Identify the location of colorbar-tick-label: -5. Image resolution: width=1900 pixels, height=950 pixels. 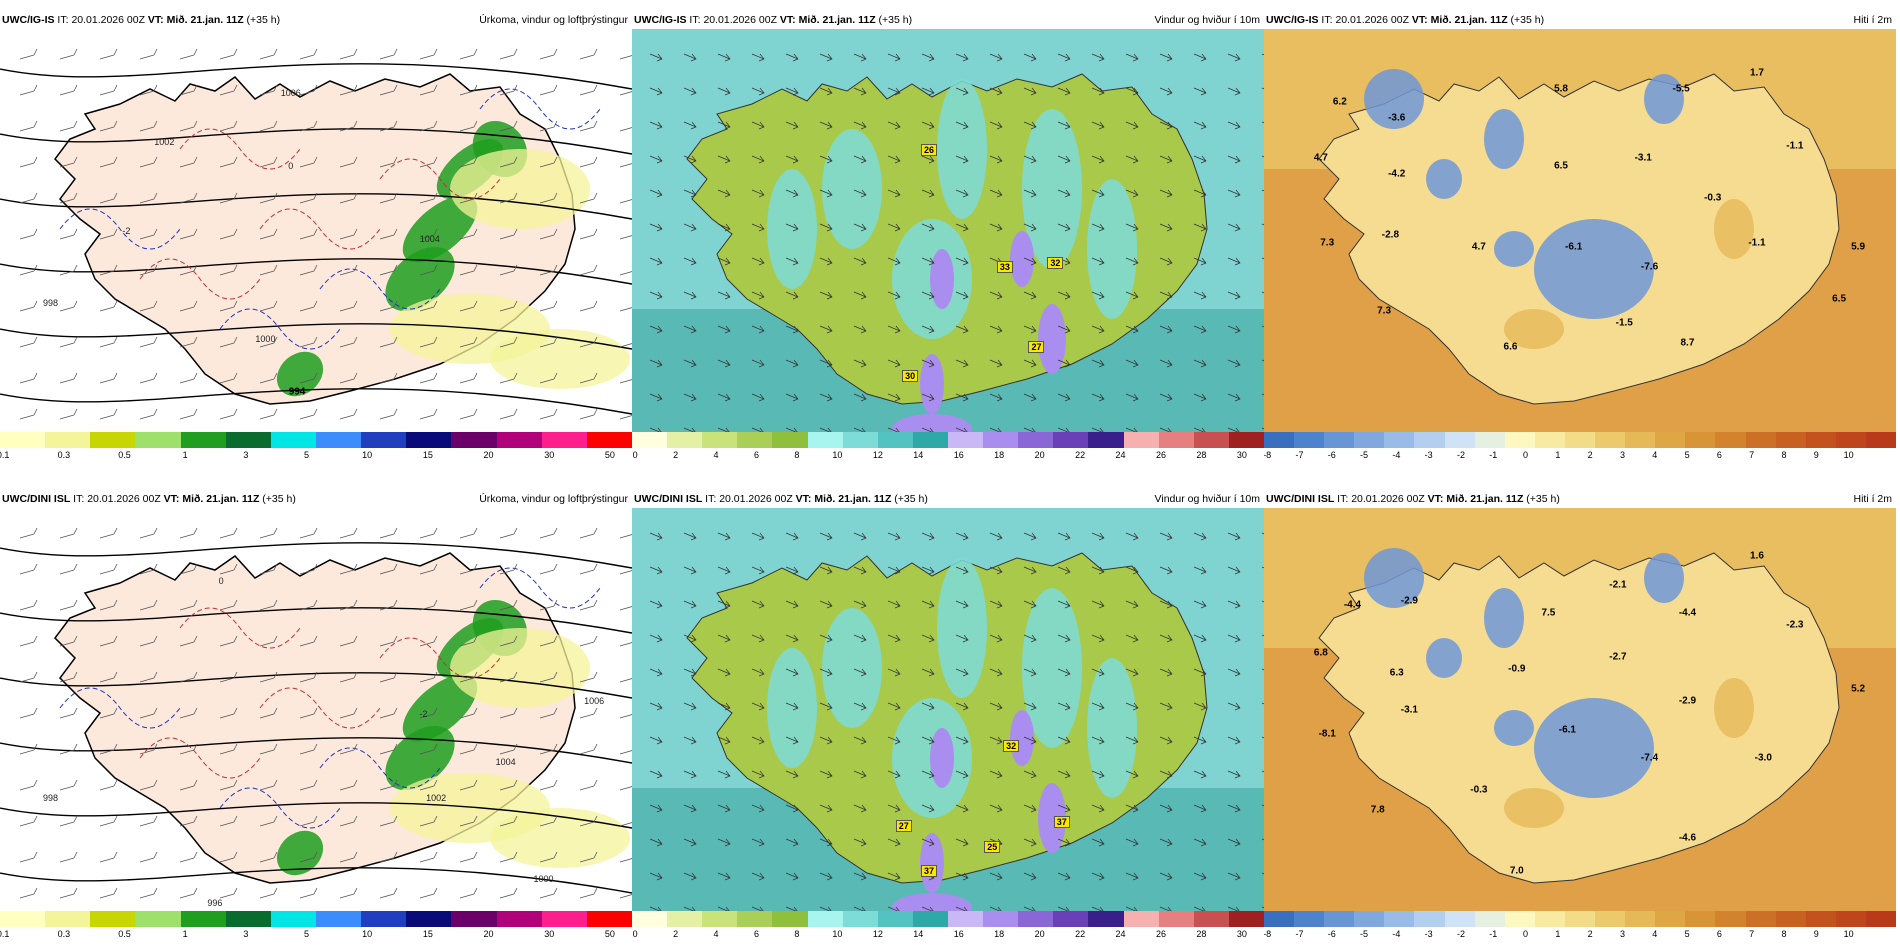
(1364, 934).